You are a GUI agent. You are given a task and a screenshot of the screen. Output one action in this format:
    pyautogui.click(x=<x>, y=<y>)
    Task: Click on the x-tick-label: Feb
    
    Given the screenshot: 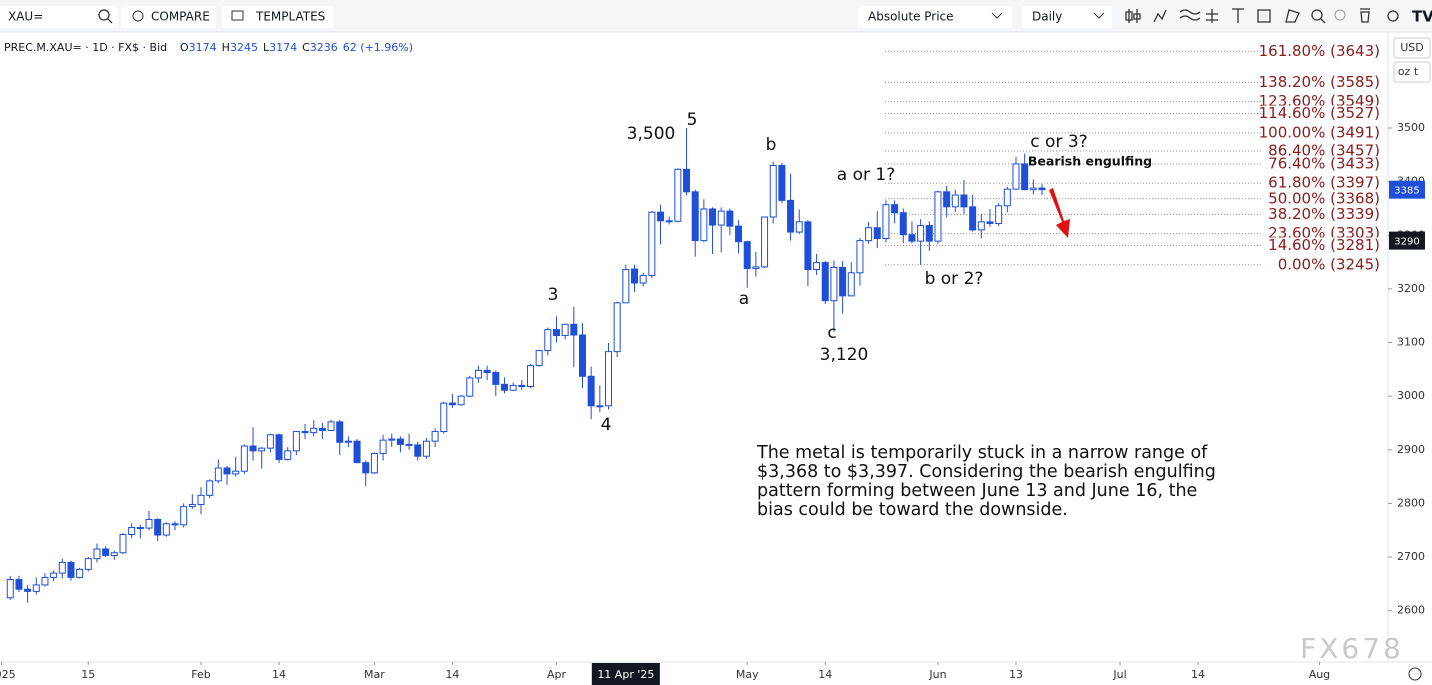 What is the action you would take?
    pyautogui.click(x=200, y=674)
    